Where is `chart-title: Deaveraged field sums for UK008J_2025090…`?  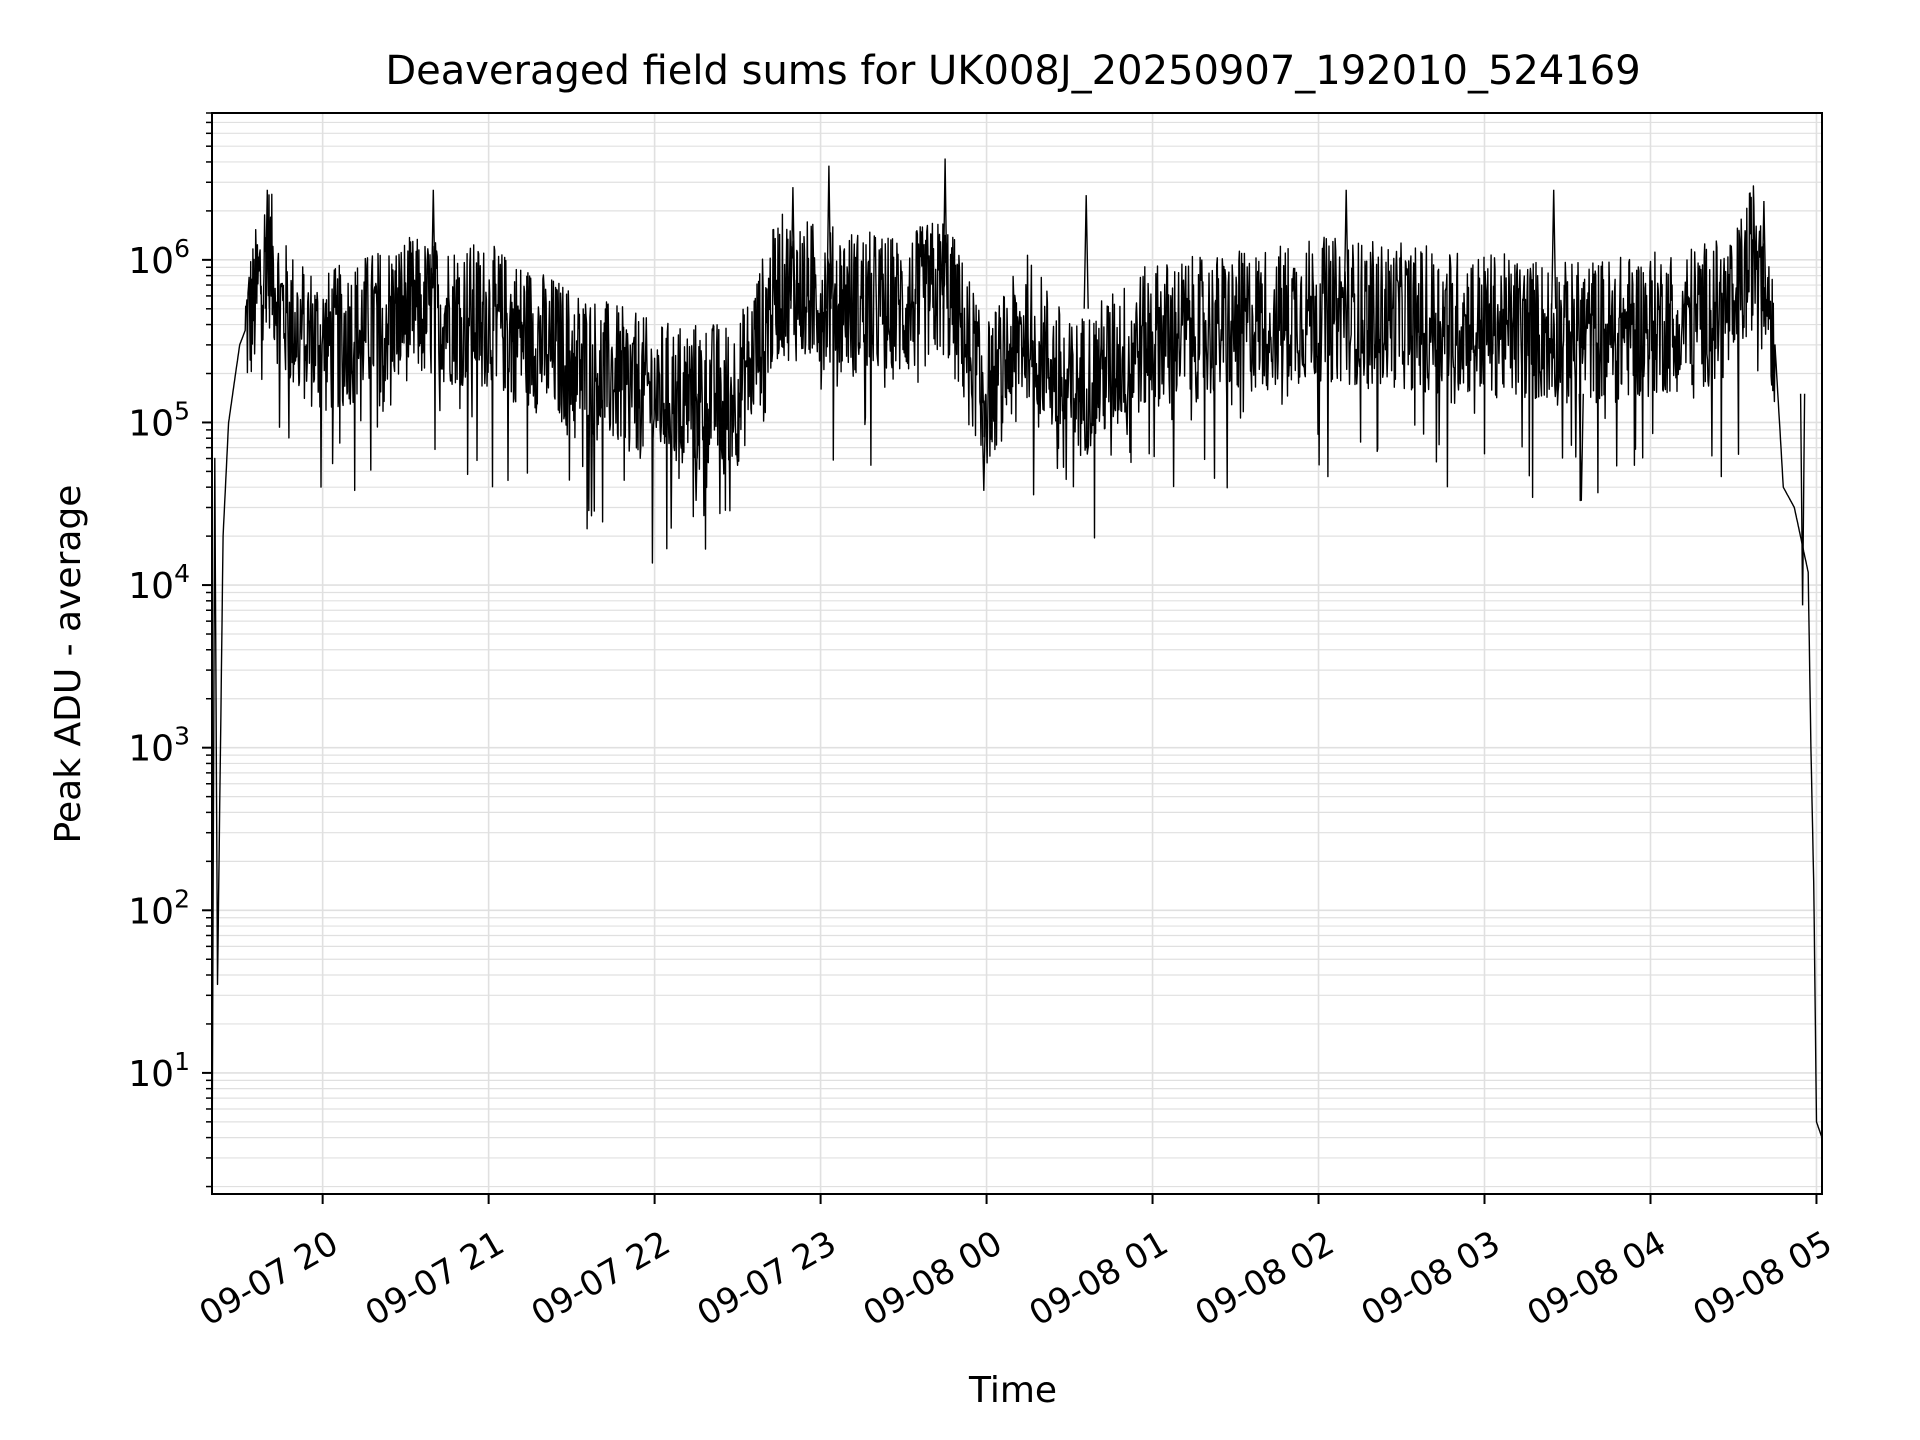
chart-title: Deaveraged field sums for UK008J_2025090… is located at coordinates (1012, 71).